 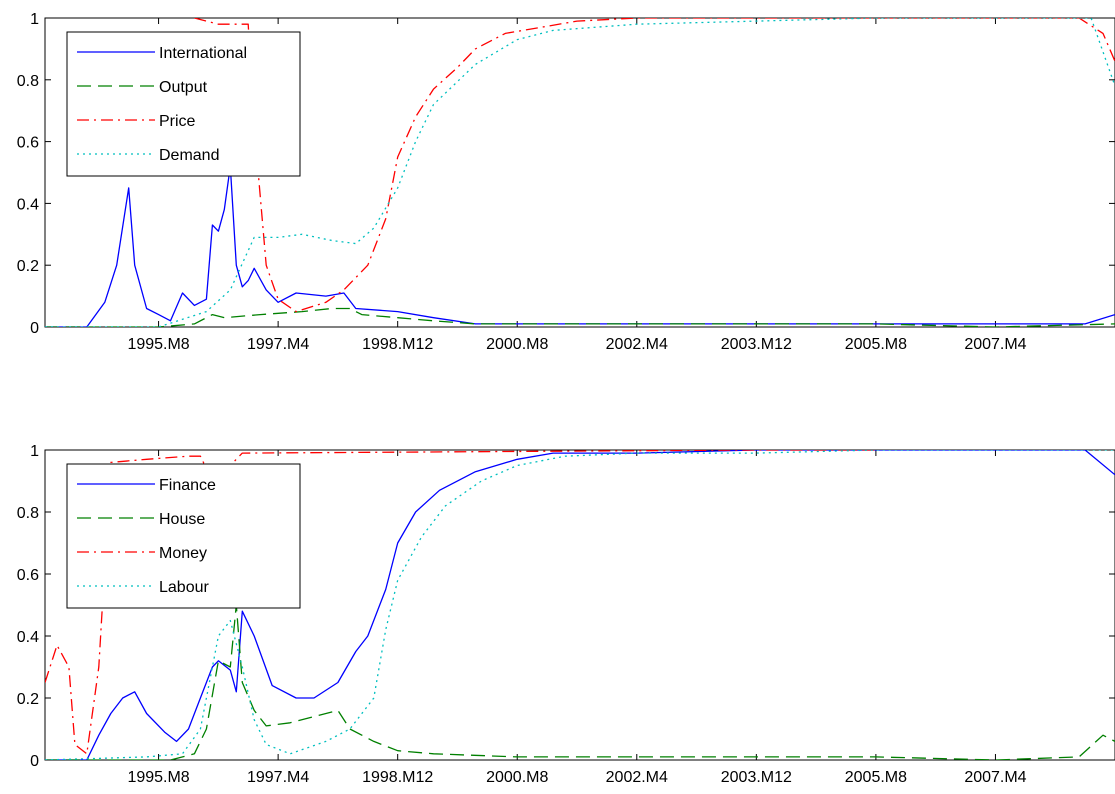 I want to click on legend-label: Finance, so click(x=187, y=485).